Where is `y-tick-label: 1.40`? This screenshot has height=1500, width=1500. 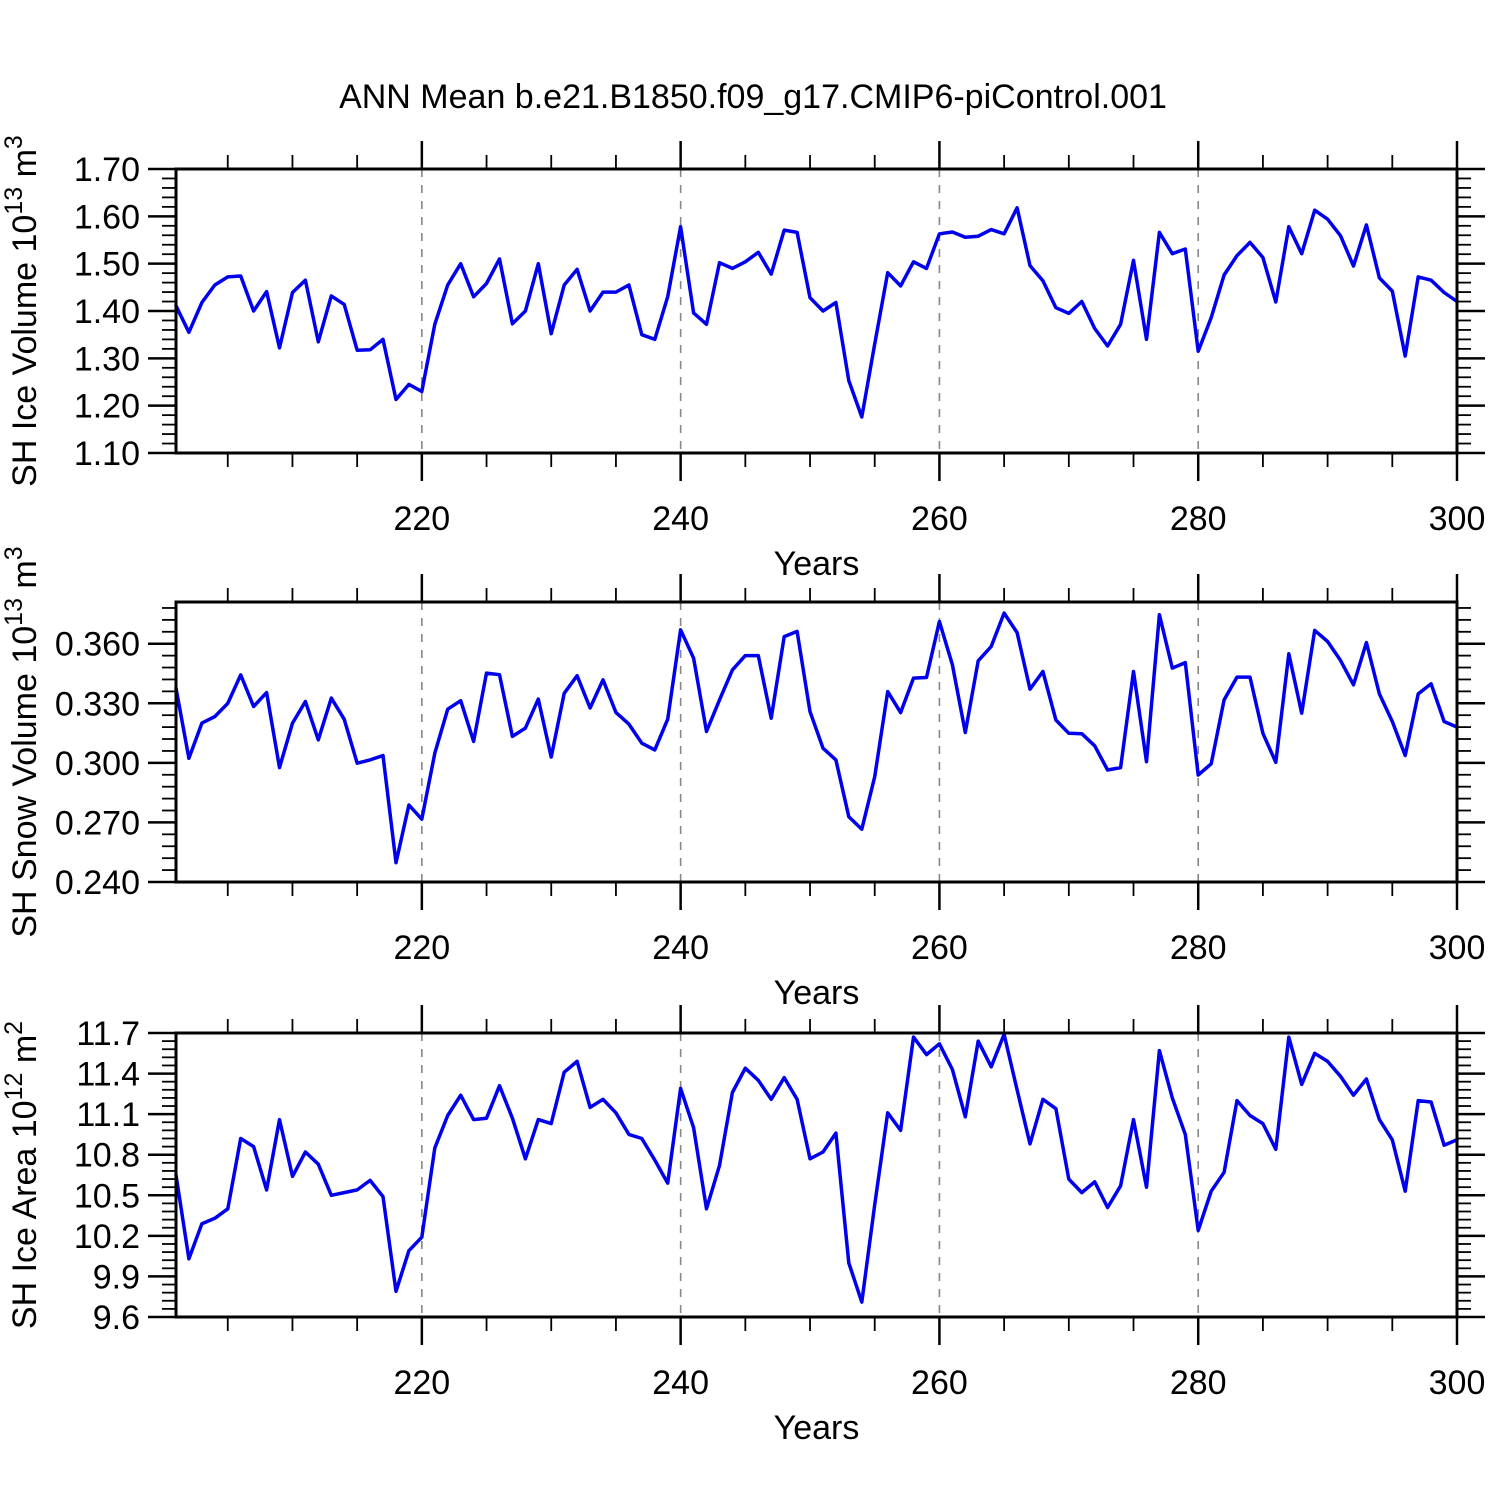 y-tick-label: 1.40 is located at coordinates (107, 312).